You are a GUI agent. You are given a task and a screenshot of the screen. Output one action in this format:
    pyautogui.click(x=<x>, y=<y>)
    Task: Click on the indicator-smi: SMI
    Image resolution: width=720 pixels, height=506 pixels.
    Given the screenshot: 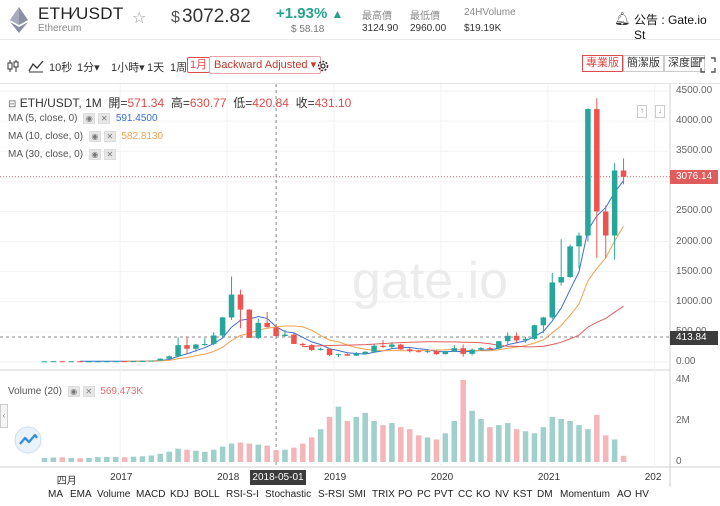 What is the action you would take?
    pyautogui.click(x=357, y=494)
    